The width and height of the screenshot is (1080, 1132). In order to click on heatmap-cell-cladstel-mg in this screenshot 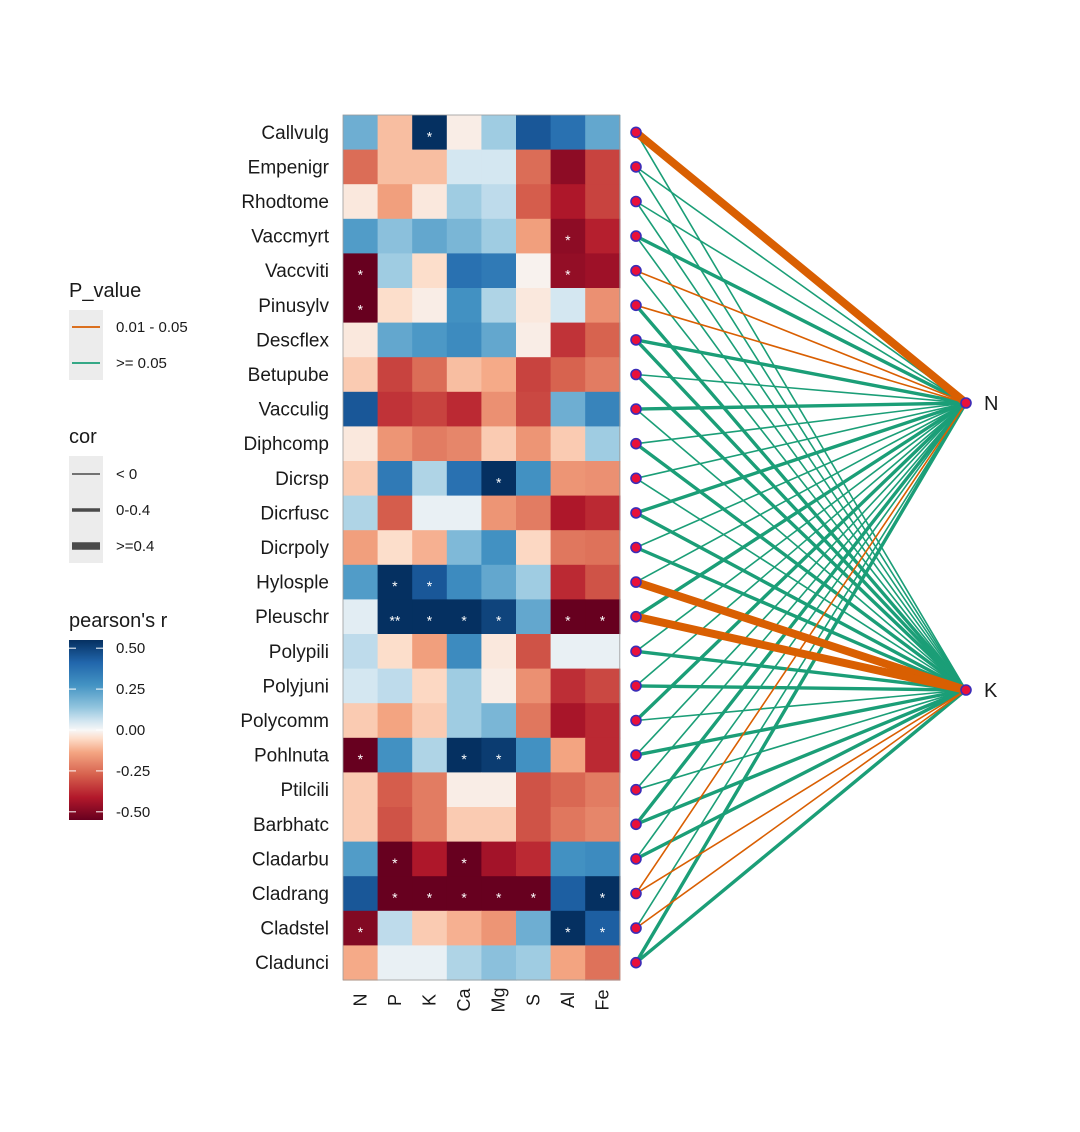, I will do `click(499, 928)`.